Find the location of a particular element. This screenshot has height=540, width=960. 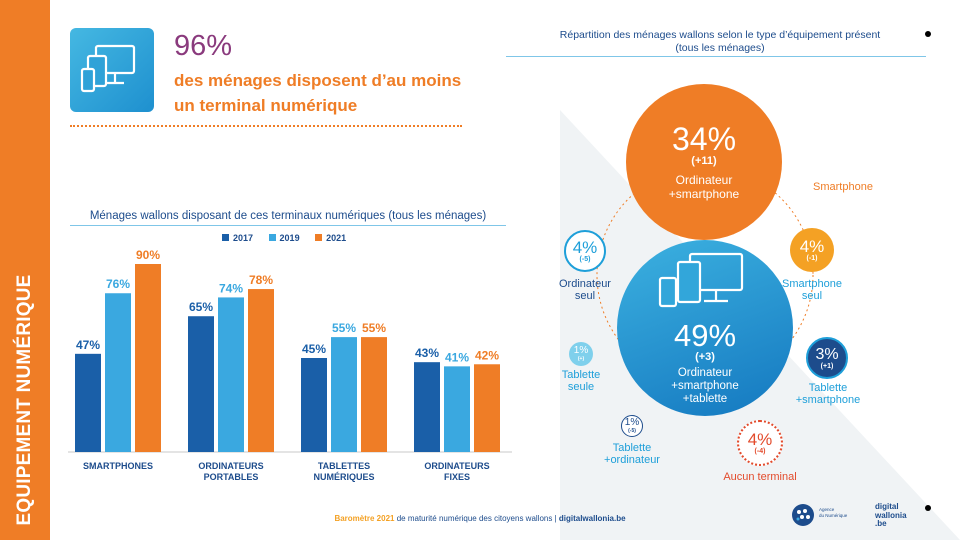

bubble-label-ordinateur-seul: Ordinateur seul is located at coordinates (585, 290).